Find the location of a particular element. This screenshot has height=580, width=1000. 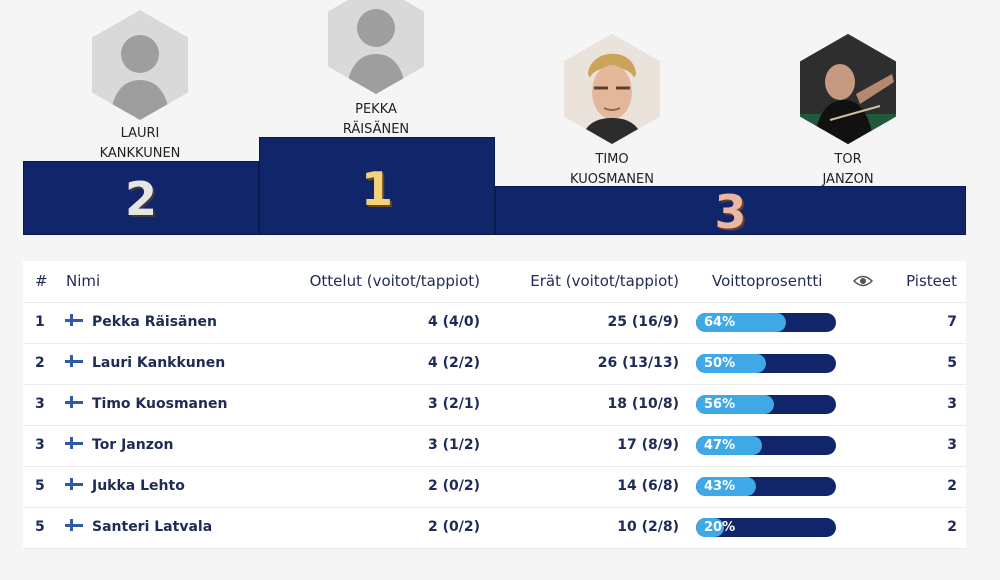

row-player-name: Timo Kuosmanen is located at coordinates (160, 404).